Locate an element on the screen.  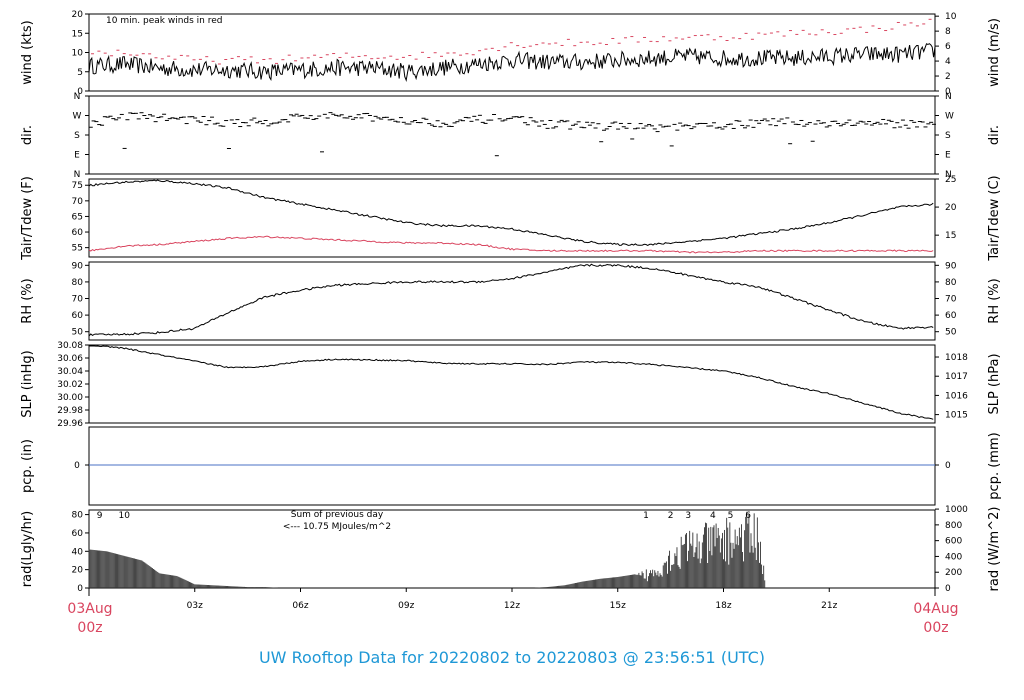
radiation-ytick-left: 20 is located at coordinates (78, 571).